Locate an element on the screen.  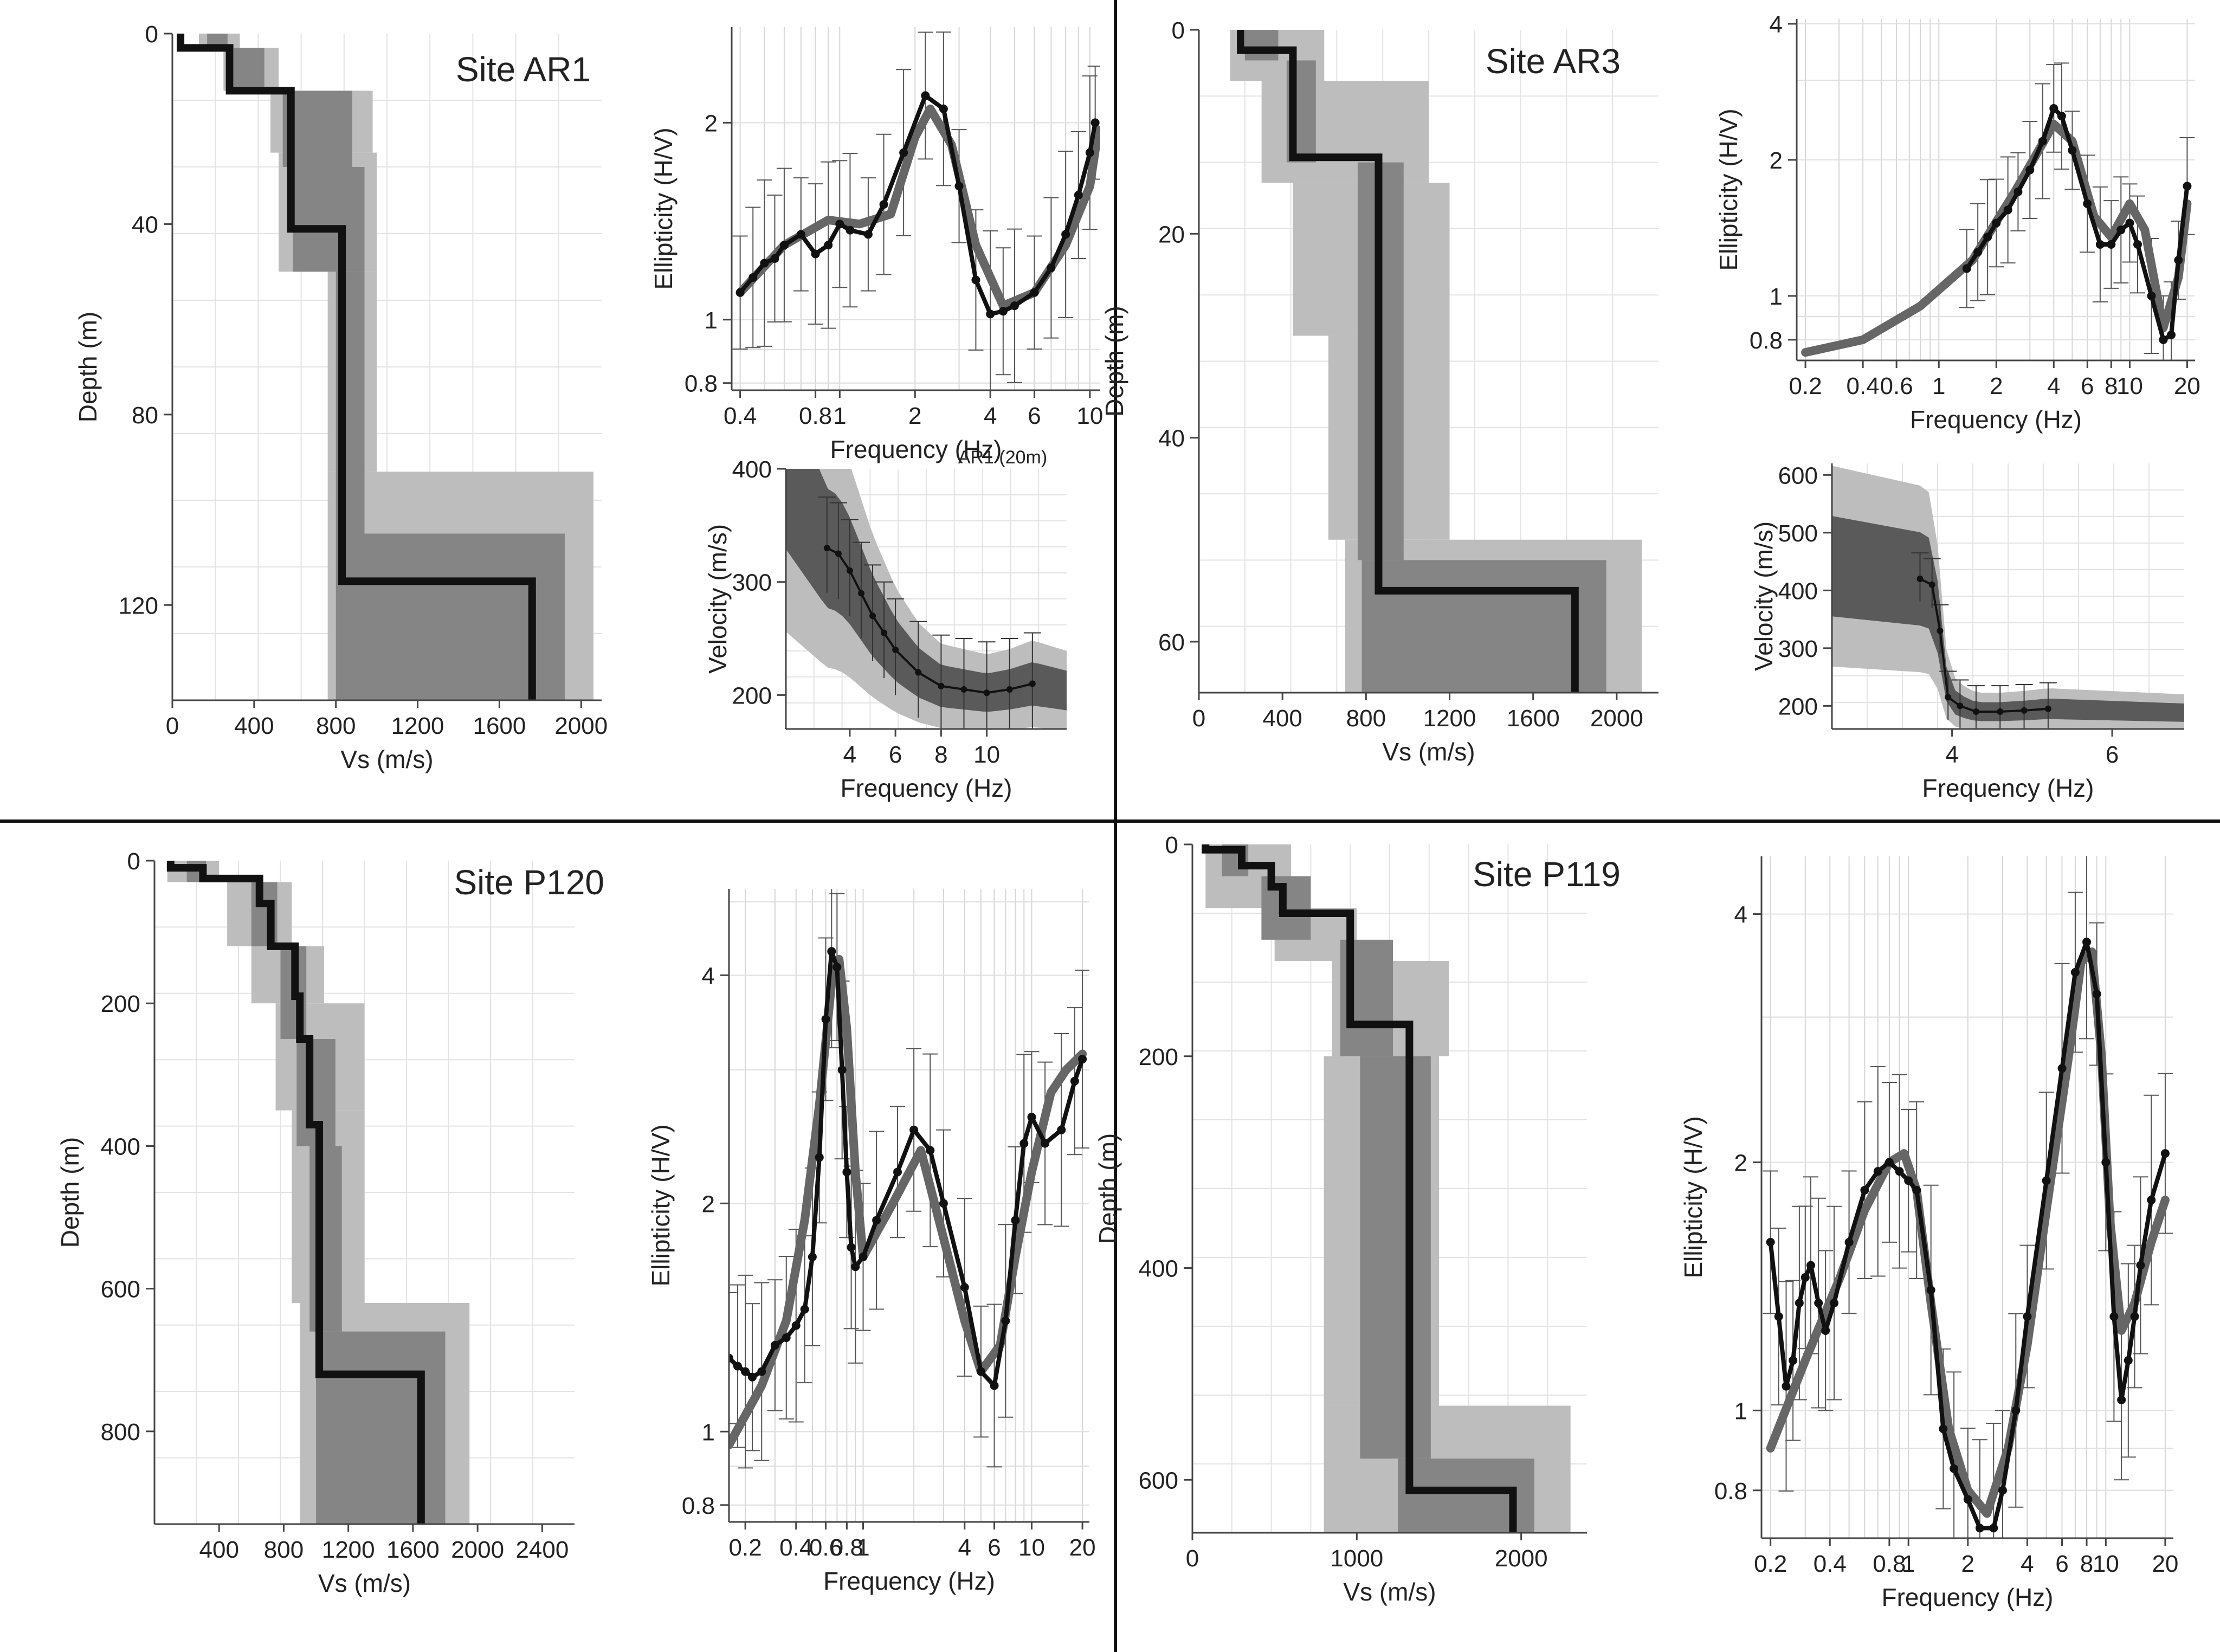
x-axis-label: Vs (m/s) is located at coordinates (386, 759).